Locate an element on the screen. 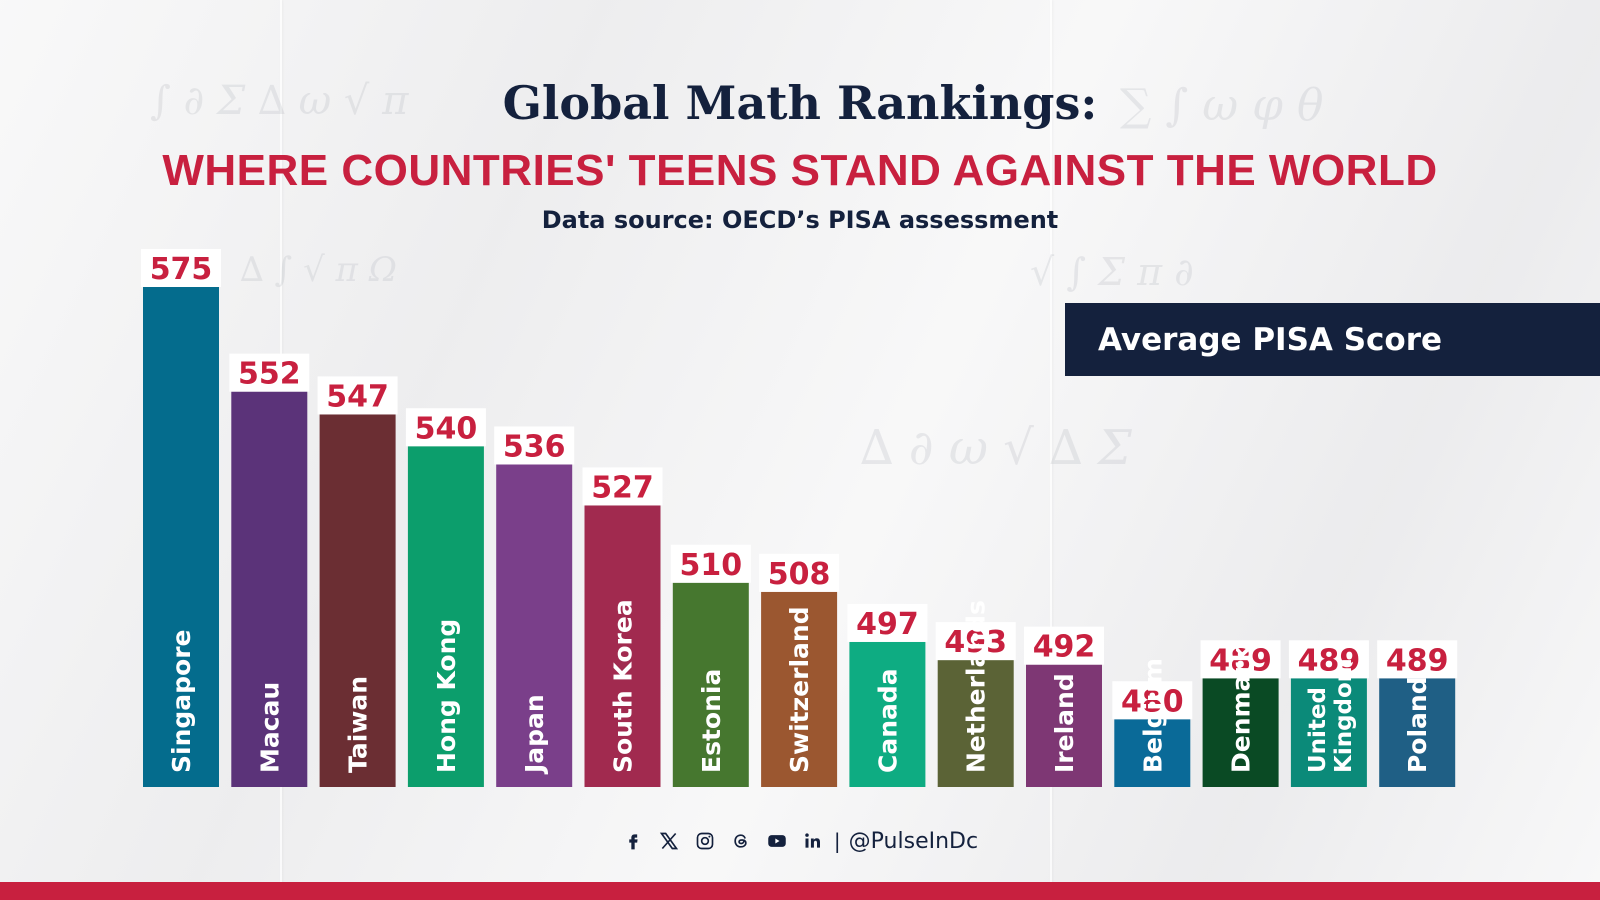  category-label: Japan is located at coordinates (534, 734).